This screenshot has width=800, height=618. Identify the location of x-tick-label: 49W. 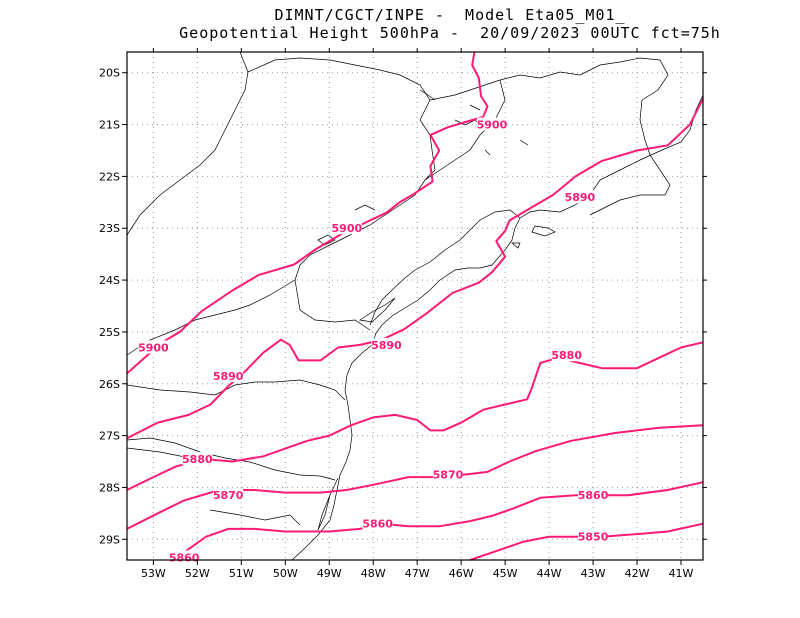
(329, 573).